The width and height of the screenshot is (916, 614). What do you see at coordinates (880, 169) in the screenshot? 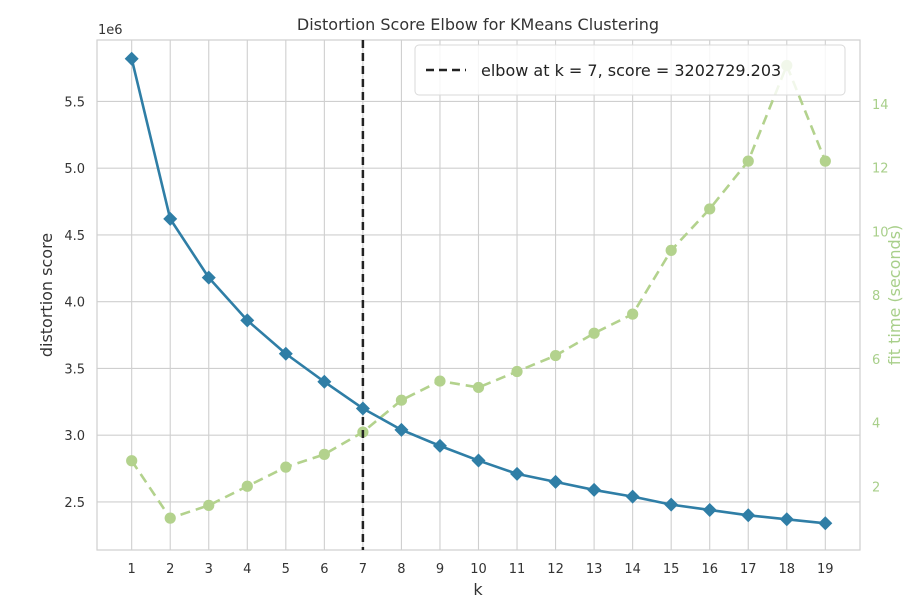
I see `y2-tick-label: 12` at bounding box center [880, 169].